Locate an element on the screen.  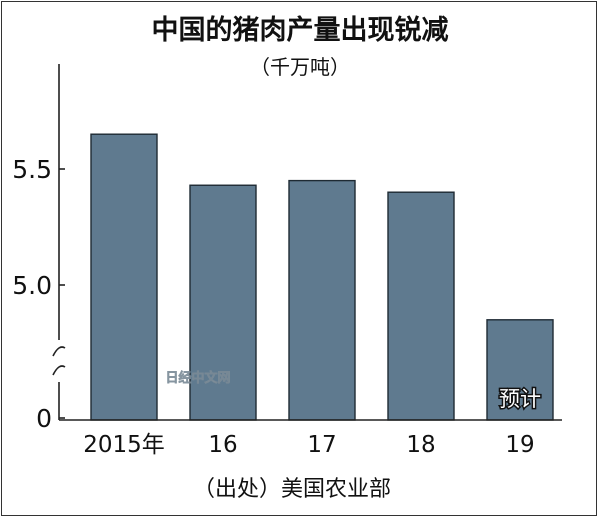
y-ticks-group: 5.5 5.0 0 is located at coordinates (38, 294).